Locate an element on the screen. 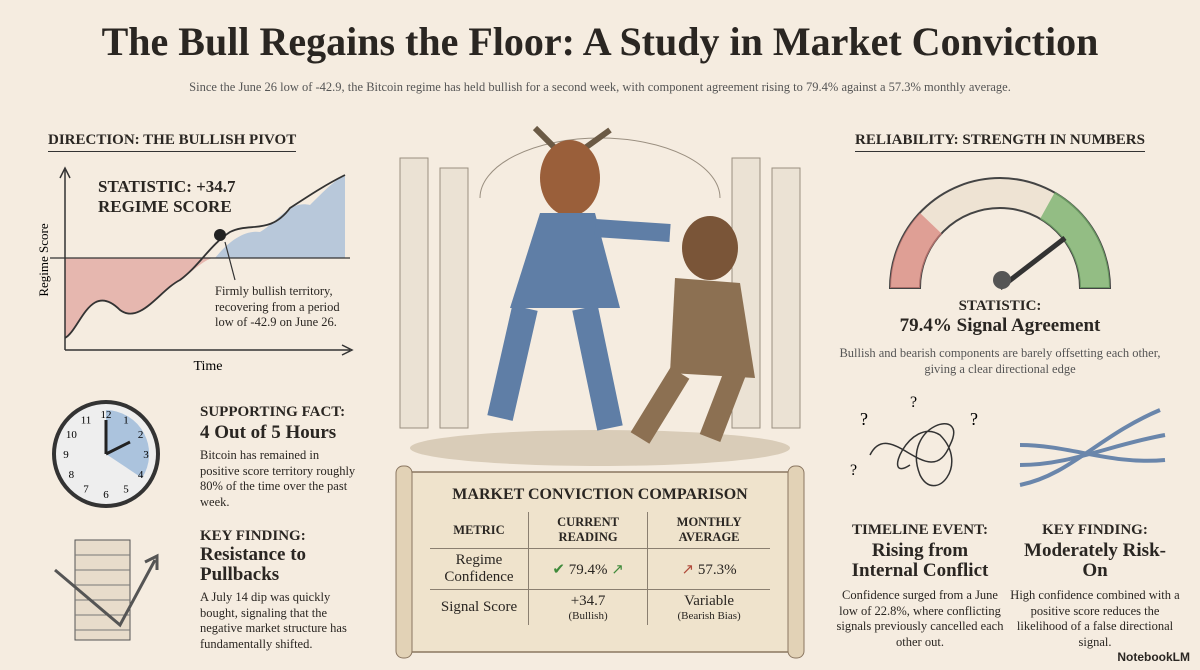 The height and width of the screenshot is (670, 1200). clock-numeral: 2 is located at coordinates (141, 435).